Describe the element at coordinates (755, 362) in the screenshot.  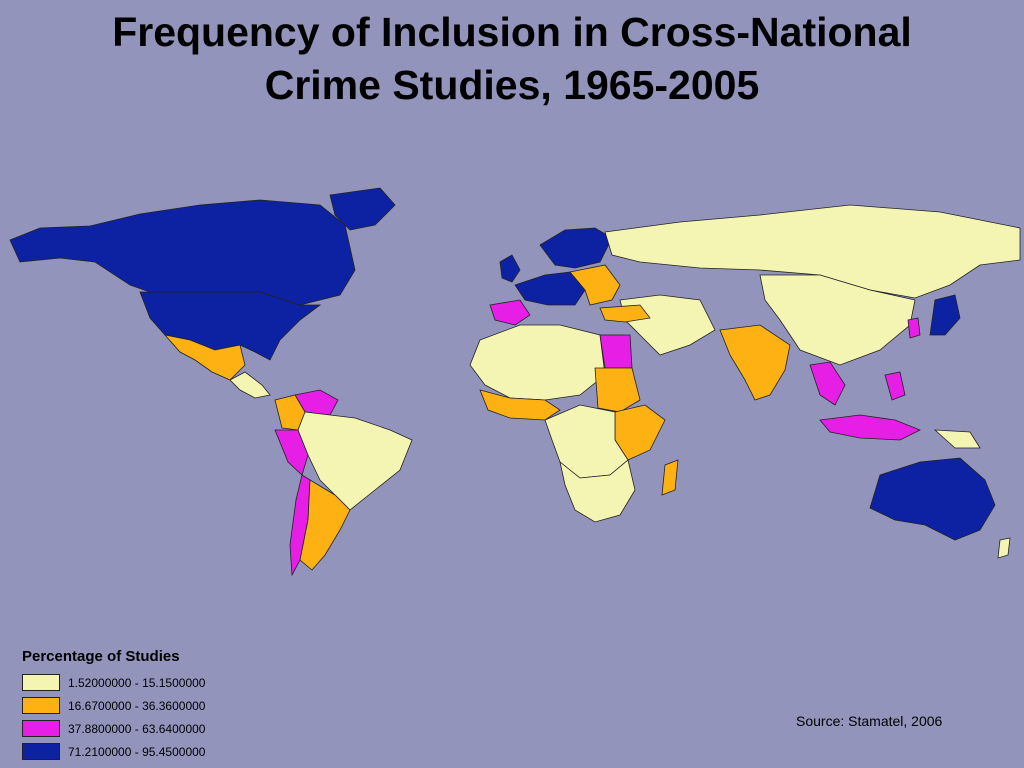
I see `india-region` at that location.